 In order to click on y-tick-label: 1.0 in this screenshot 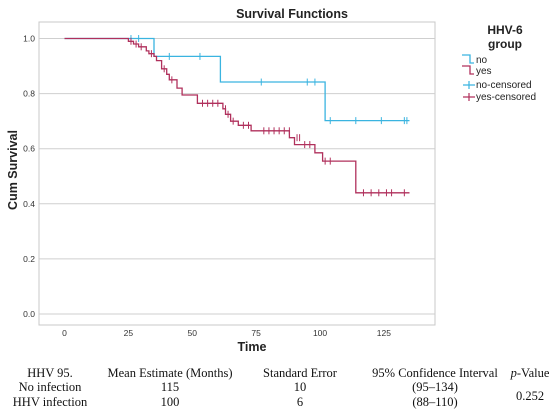, I will do `click(29, 39)`.